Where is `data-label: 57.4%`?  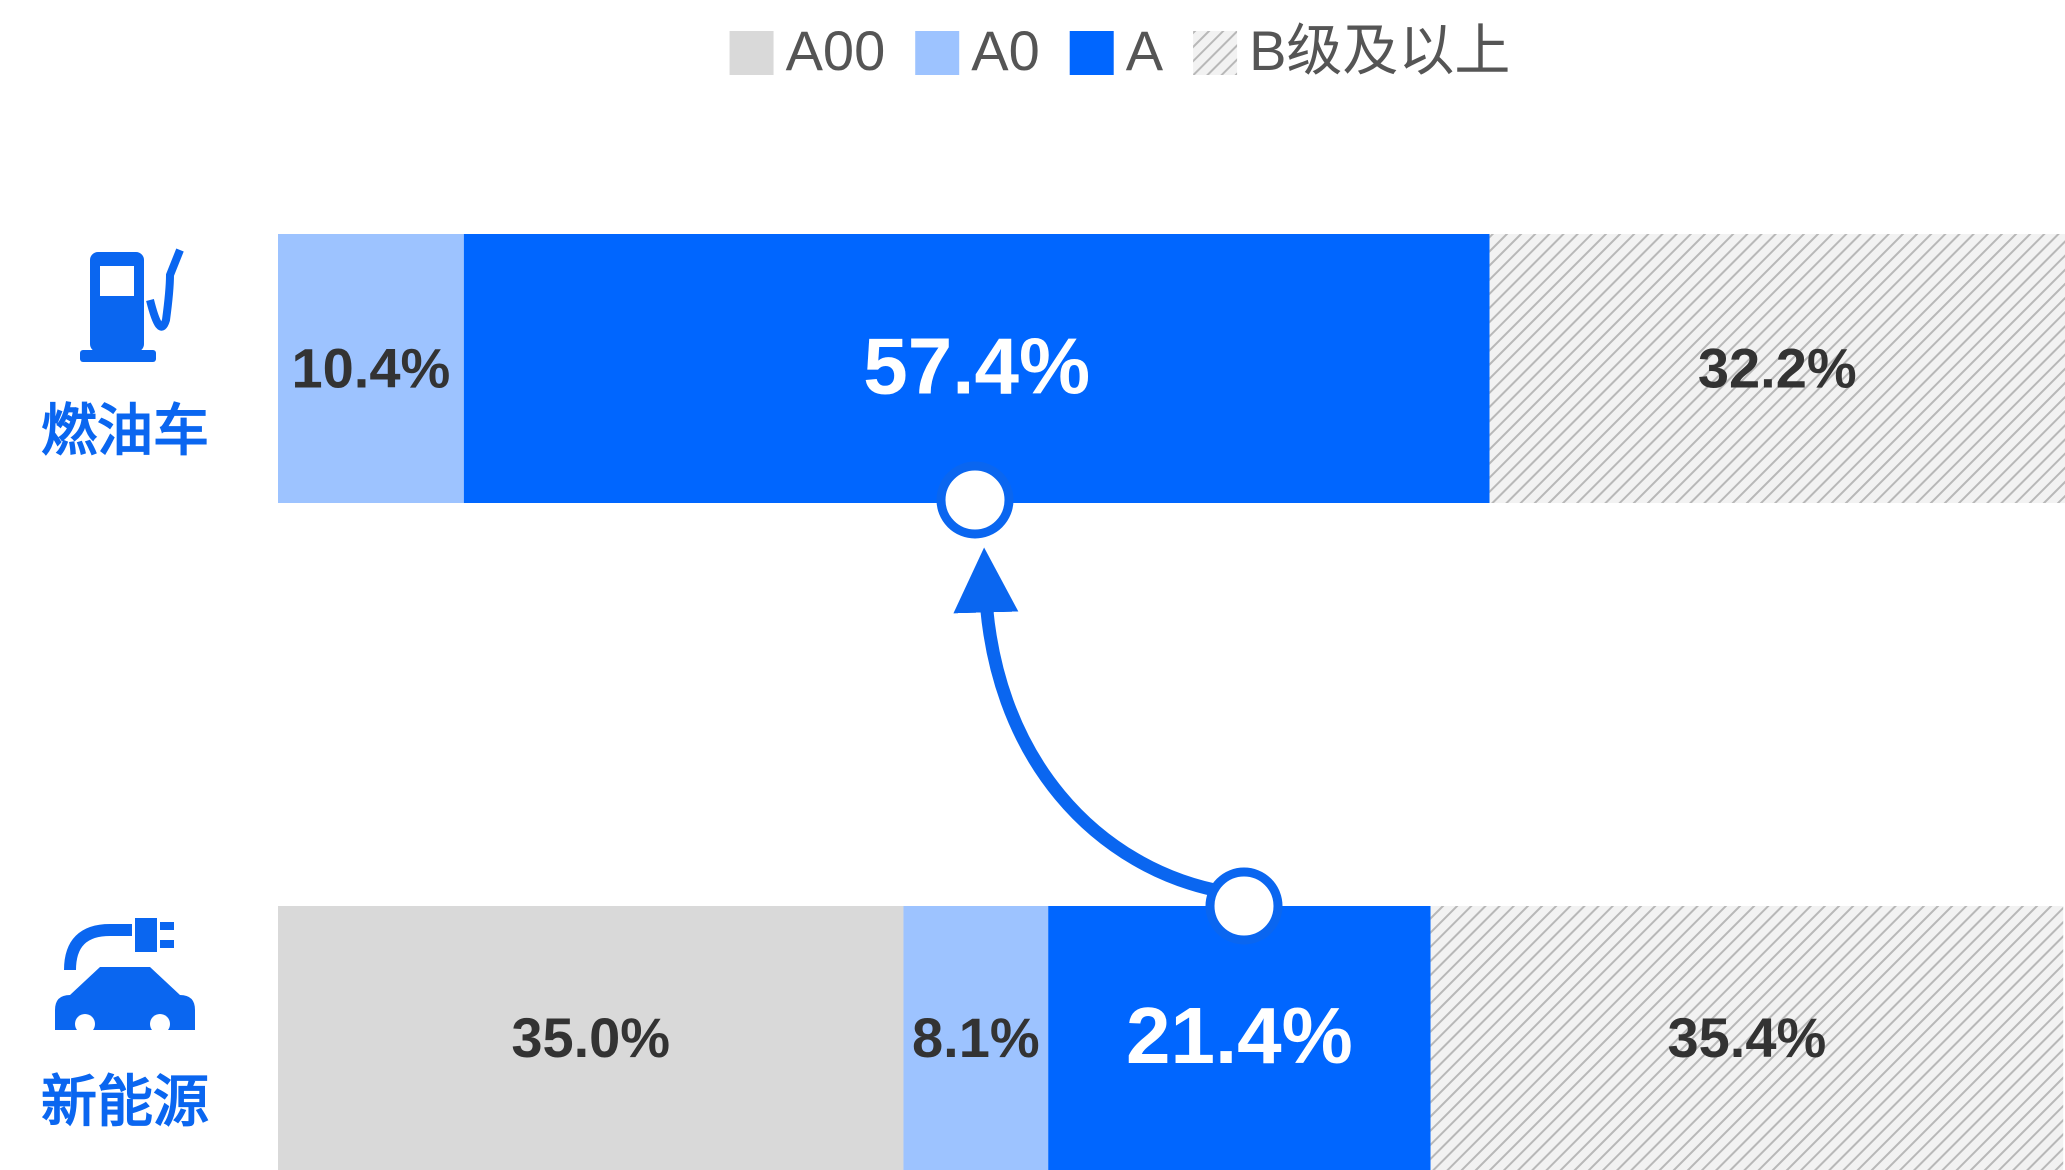 data-label: 57.4% is located at coordinates (976, 366).